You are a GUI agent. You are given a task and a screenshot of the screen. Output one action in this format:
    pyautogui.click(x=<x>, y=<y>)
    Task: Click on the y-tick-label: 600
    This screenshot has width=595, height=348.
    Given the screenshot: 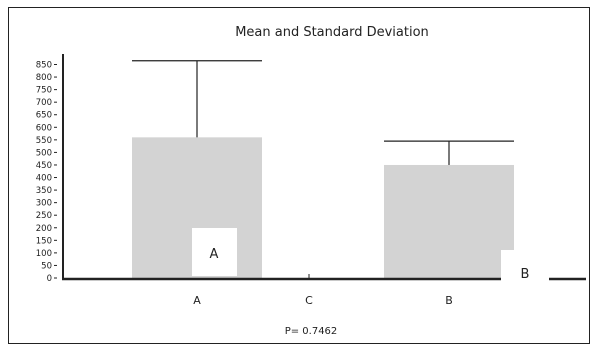 What is the action you would take?
    pyautogui.click(x=44, y=128)
    